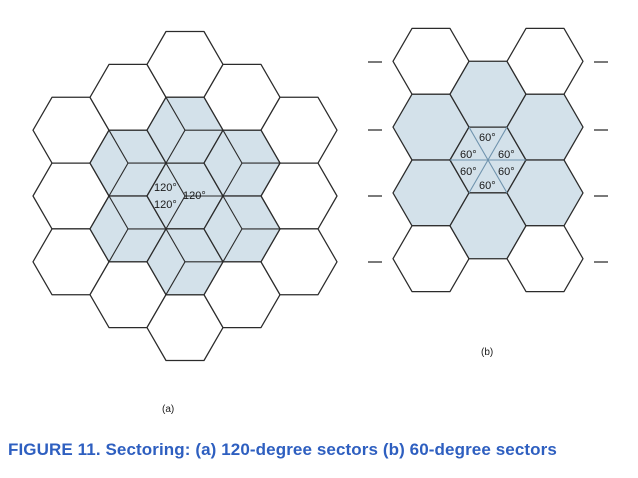  I want to click on angle-label-120-right: 120°, so click(194, 196).